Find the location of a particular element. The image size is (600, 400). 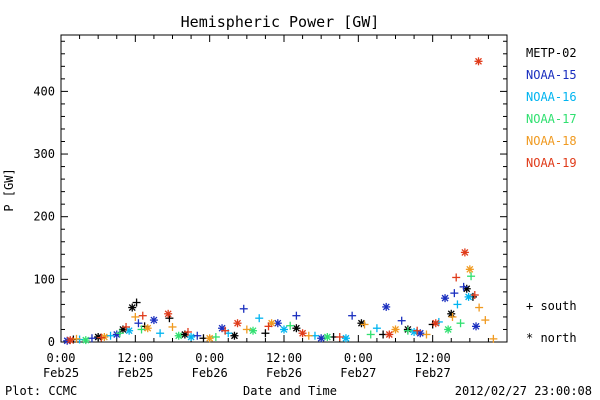

legend-entry: NOAA-16 is located at coordinates (551, 97).